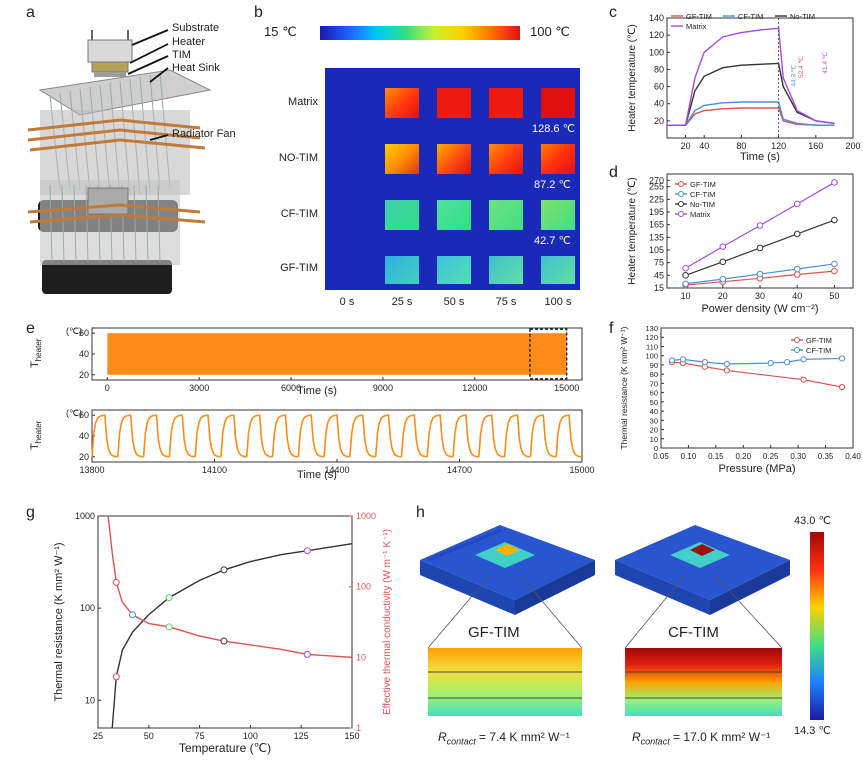 Image resolution: width=863 pixels, height=765 pixels. What do you see at coordinates (652, 346) in the screenshot?
I see `y-tick-label: 110` at bounding box center [652, 346].